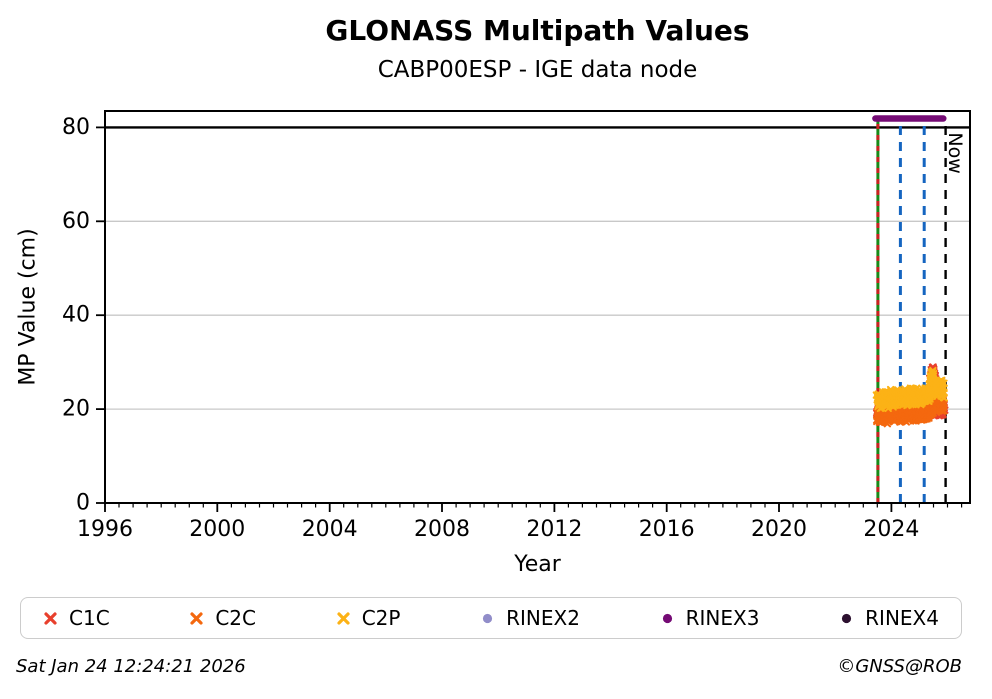 This screenshot has height=699, width=992. I want to click on legend-label: C2P, so click(381, 618).